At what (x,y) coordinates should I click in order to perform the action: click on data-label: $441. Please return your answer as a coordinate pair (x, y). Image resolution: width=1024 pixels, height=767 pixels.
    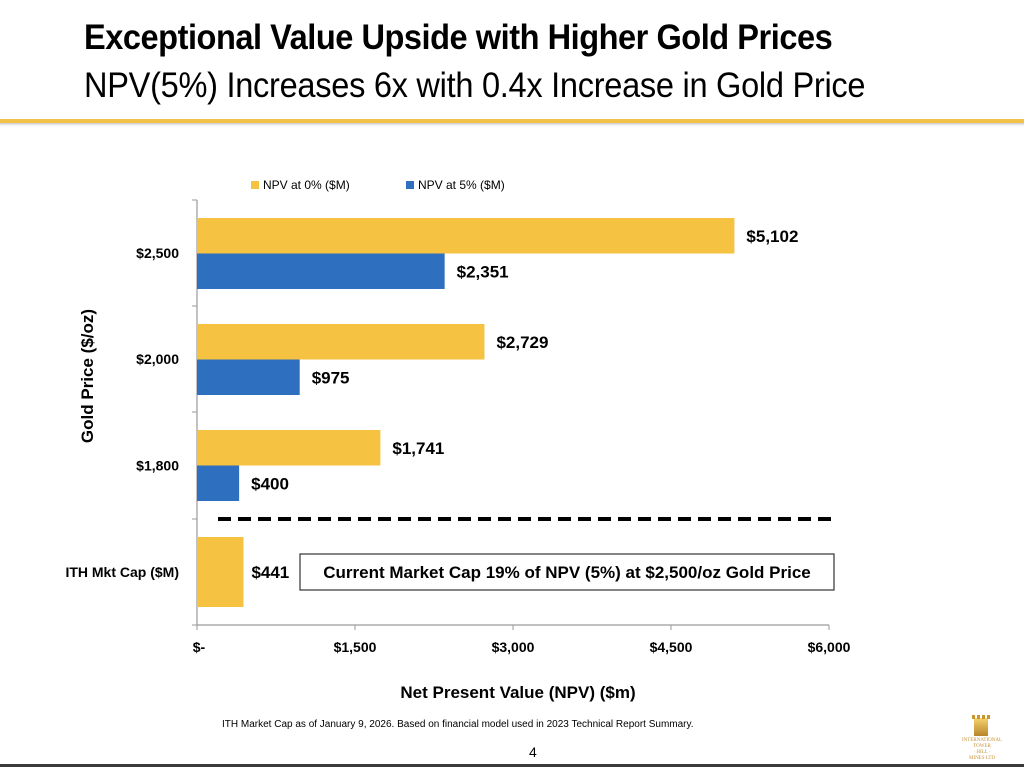
    Looking at the image, I should click on (270, 572).